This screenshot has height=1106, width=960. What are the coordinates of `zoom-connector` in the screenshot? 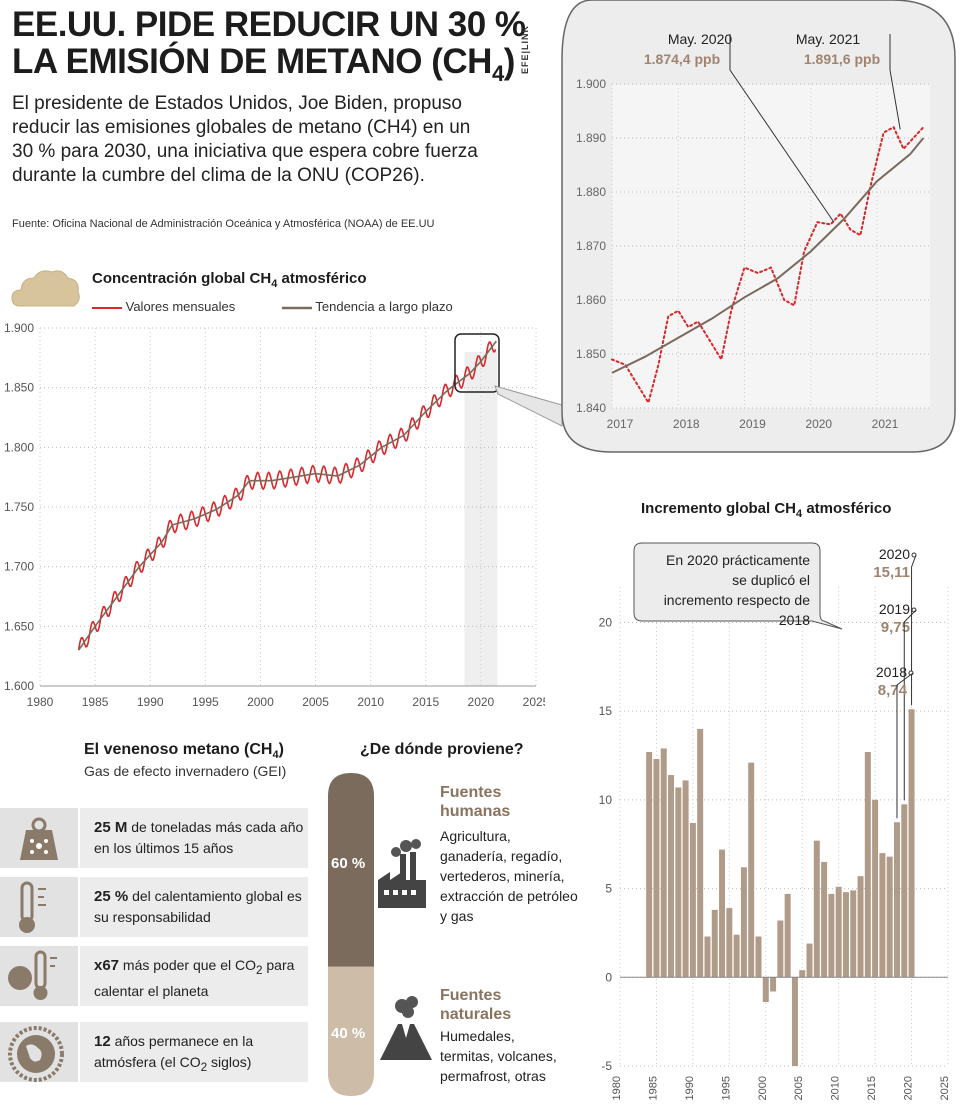 It's located at (528, 406).